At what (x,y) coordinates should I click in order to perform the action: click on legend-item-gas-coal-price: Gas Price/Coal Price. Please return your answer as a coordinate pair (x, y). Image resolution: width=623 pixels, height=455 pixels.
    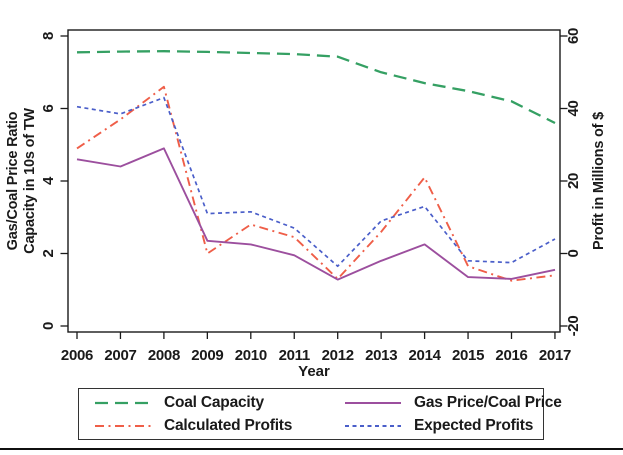
    Looking at the image, I should click on (453, 403).